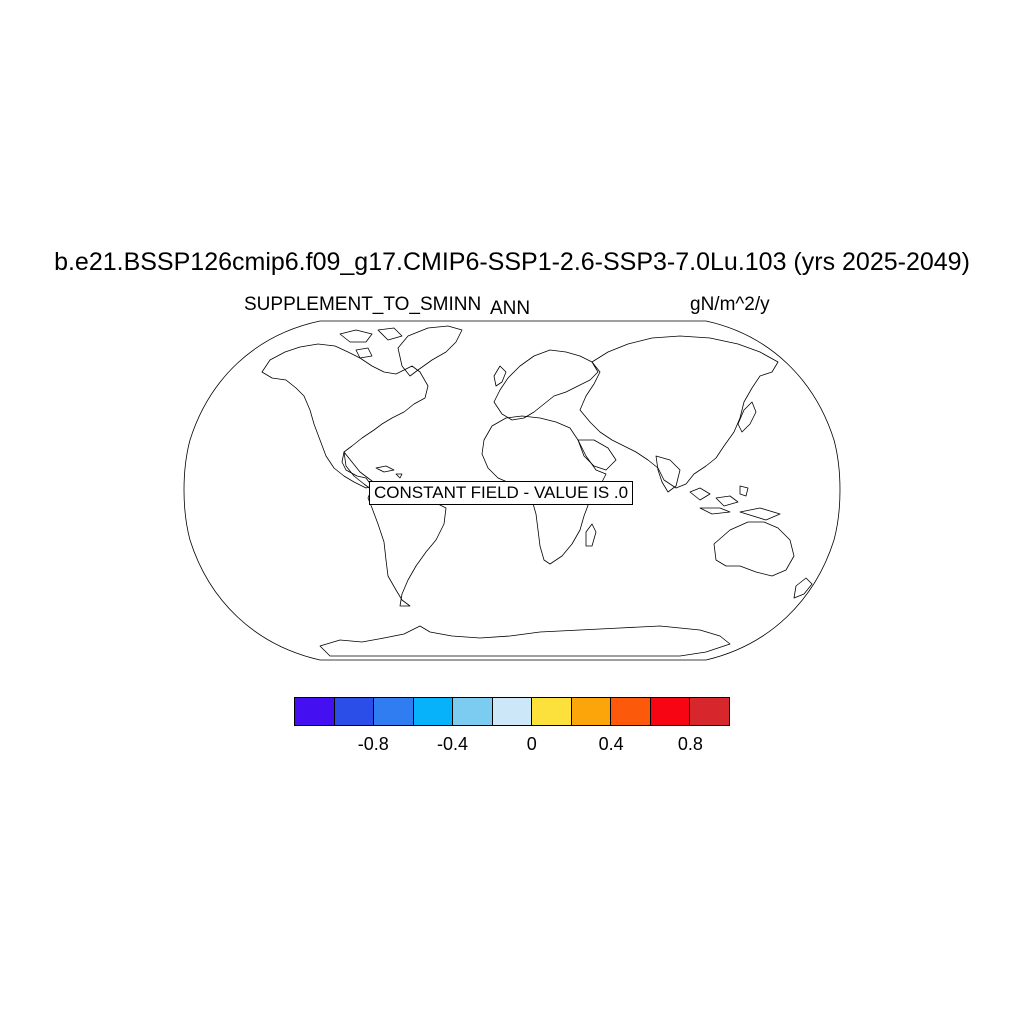 The width and height of the screenshot is (1024, 1024). What do you see at coordinates (430, 351) in the screenshot?
I see `greenland` at bounding box center [430, 351].